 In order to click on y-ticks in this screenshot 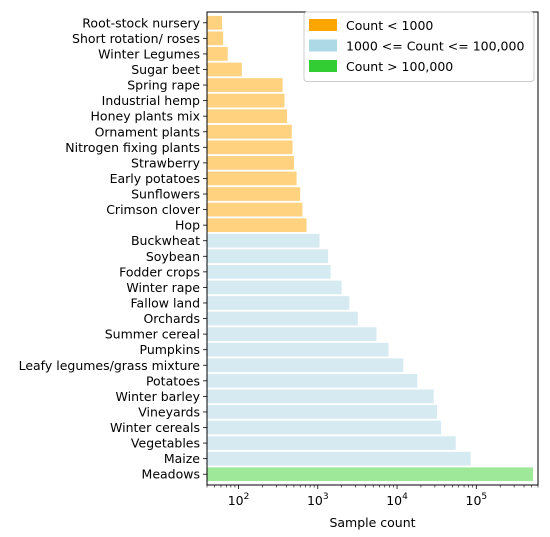, I will do `click(205, 248)`.